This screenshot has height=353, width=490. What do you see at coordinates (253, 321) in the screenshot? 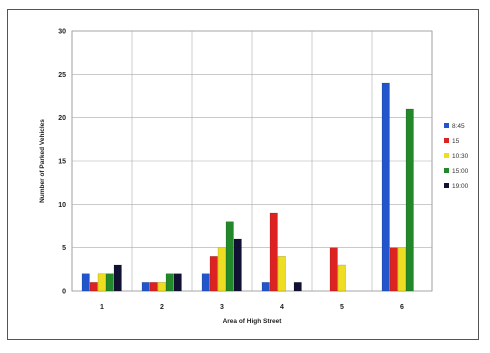
I see `x-axis-label: Area of High Street` at bounding box center [253, 321].